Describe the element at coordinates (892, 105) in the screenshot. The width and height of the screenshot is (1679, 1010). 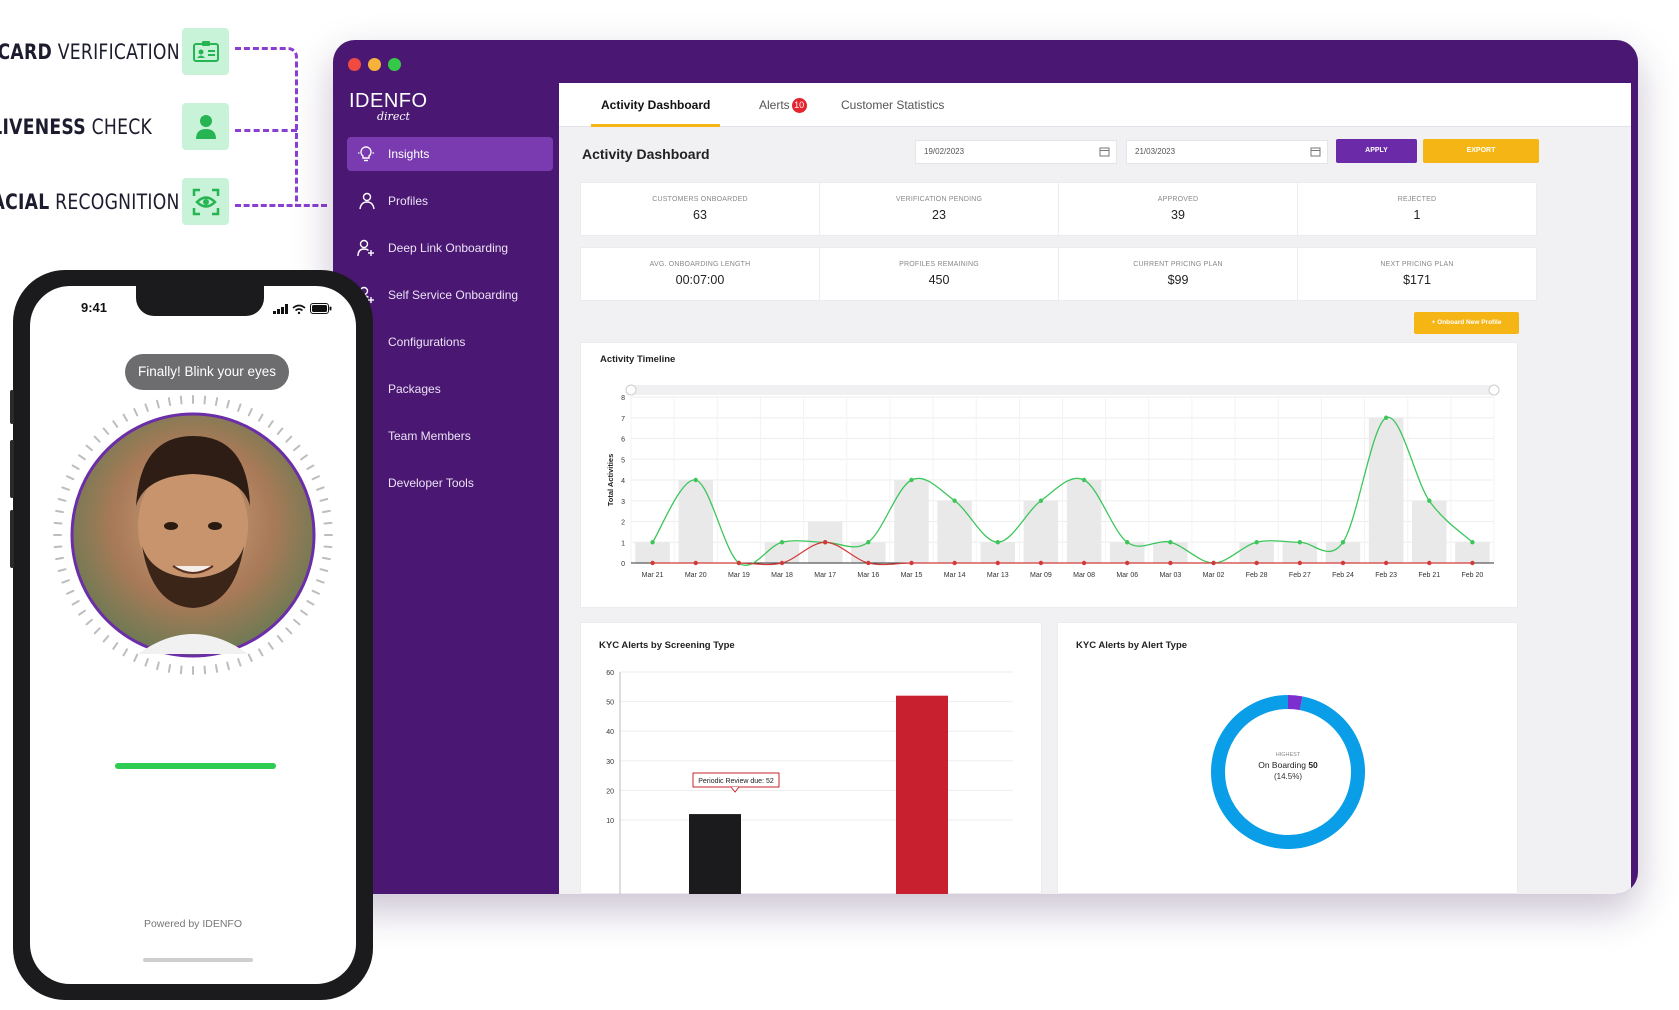
I see `tab-customer-statistics: Customer Statistics` at that location.